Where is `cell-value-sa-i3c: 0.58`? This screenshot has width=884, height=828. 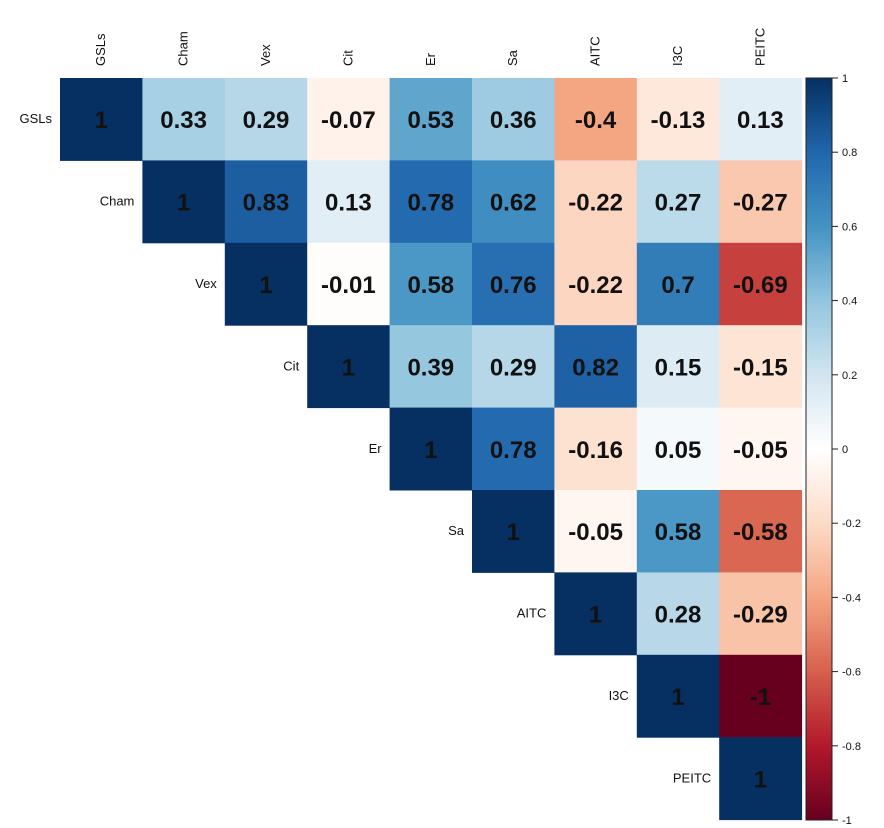 cell-value-sa-i3c: 0.58 is located at coordinates (678, 532).